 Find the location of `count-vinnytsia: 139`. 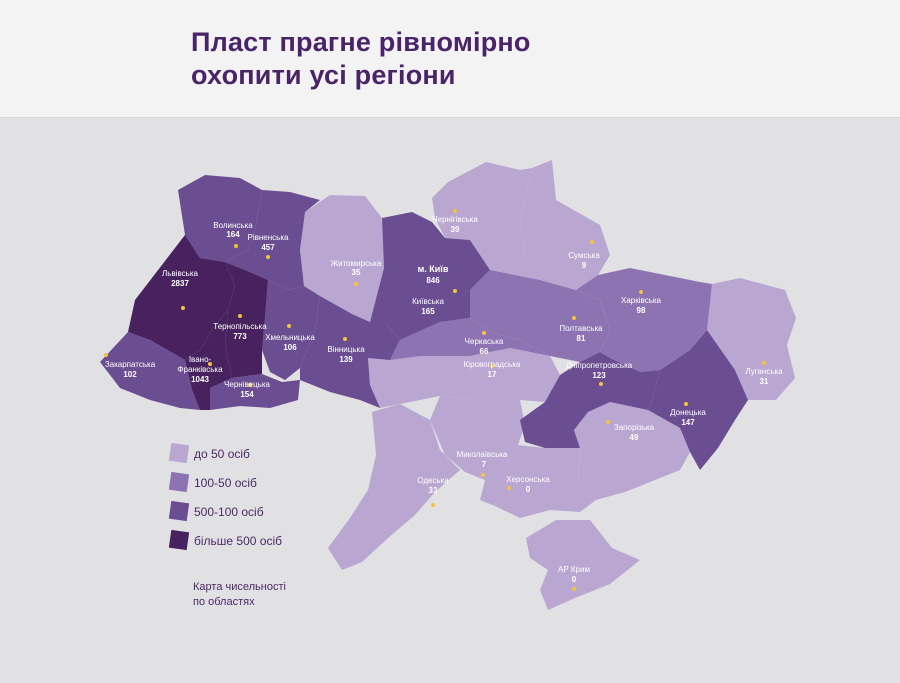

count-vinnytsia: 139 is located at coordinates (346, 359).